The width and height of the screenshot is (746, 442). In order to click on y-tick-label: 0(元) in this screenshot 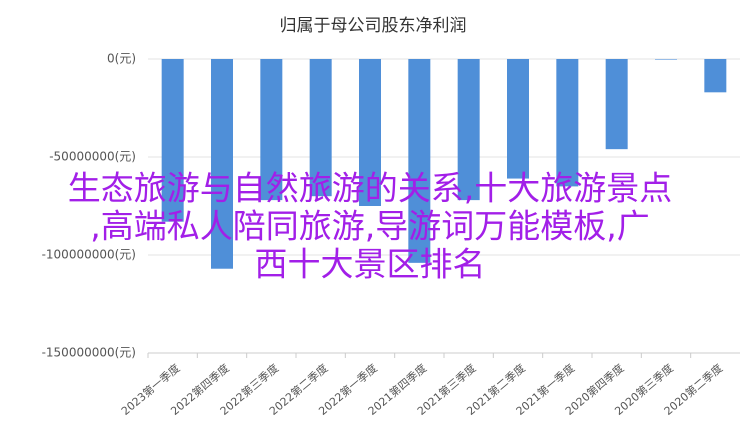, I will do `click(121, 59)`.